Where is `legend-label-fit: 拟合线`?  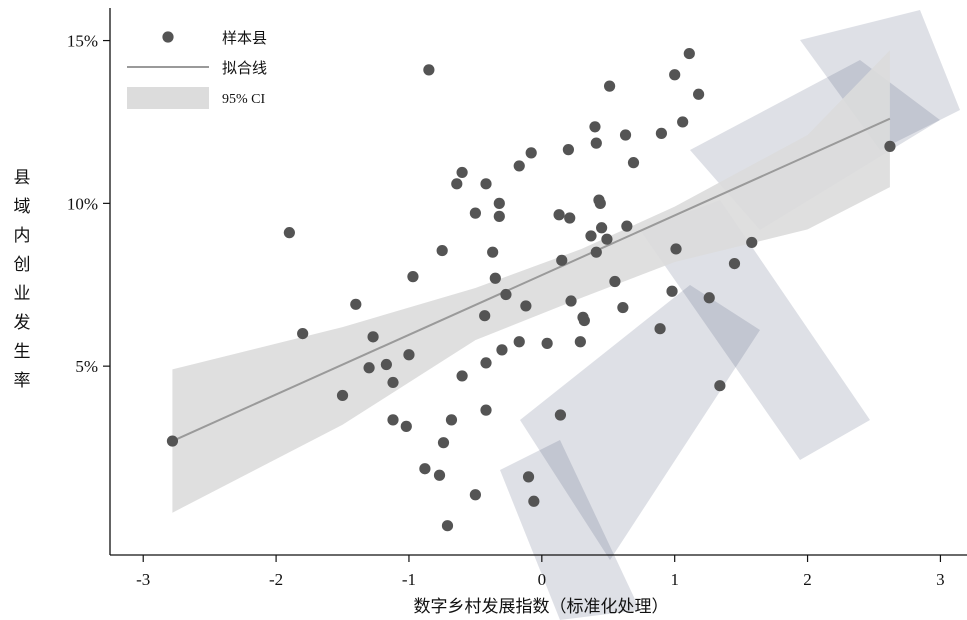 legend-label-fit: 拟合线 is located at coordinates (244, 68).